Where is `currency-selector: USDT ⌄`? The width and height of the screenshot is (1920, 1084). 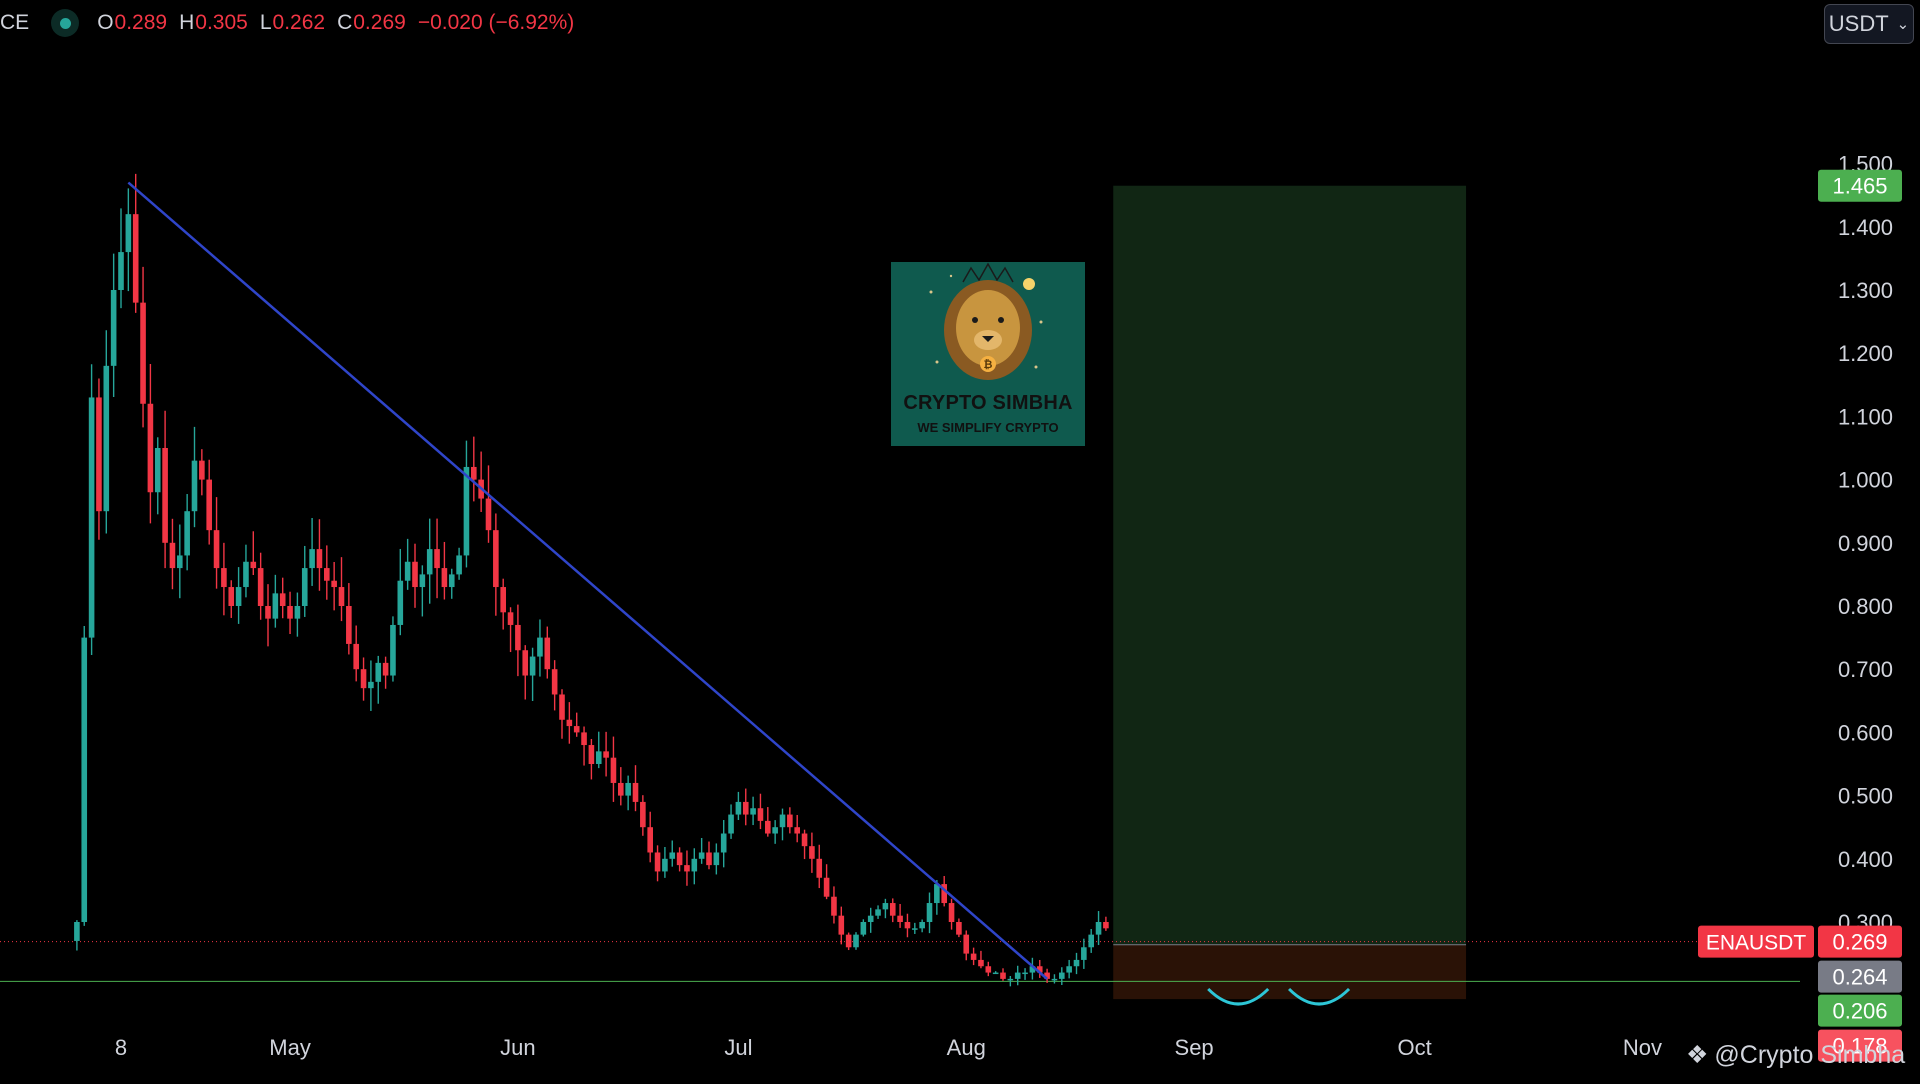
currency-selector: USDT ⌄ is located at coordinates (1869, 24).